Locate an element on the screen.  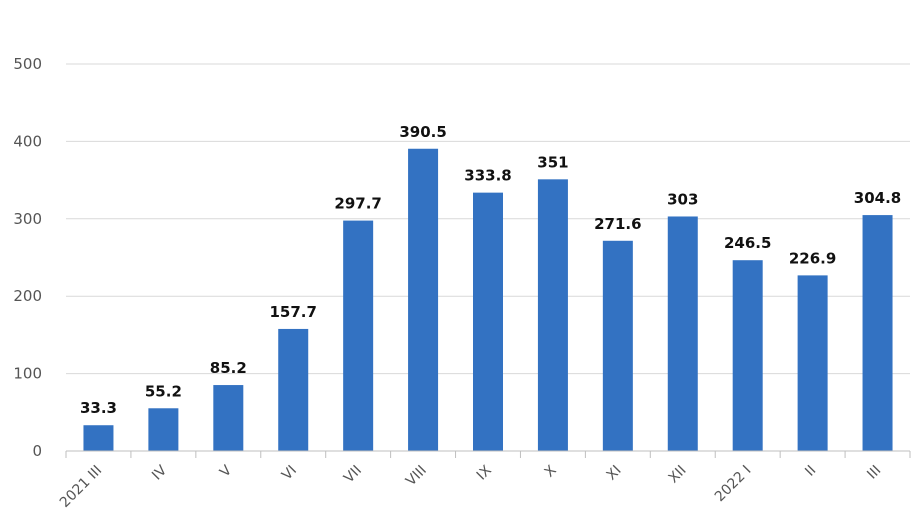
y-tick-label: 0 is located at coordinates (37, 451).